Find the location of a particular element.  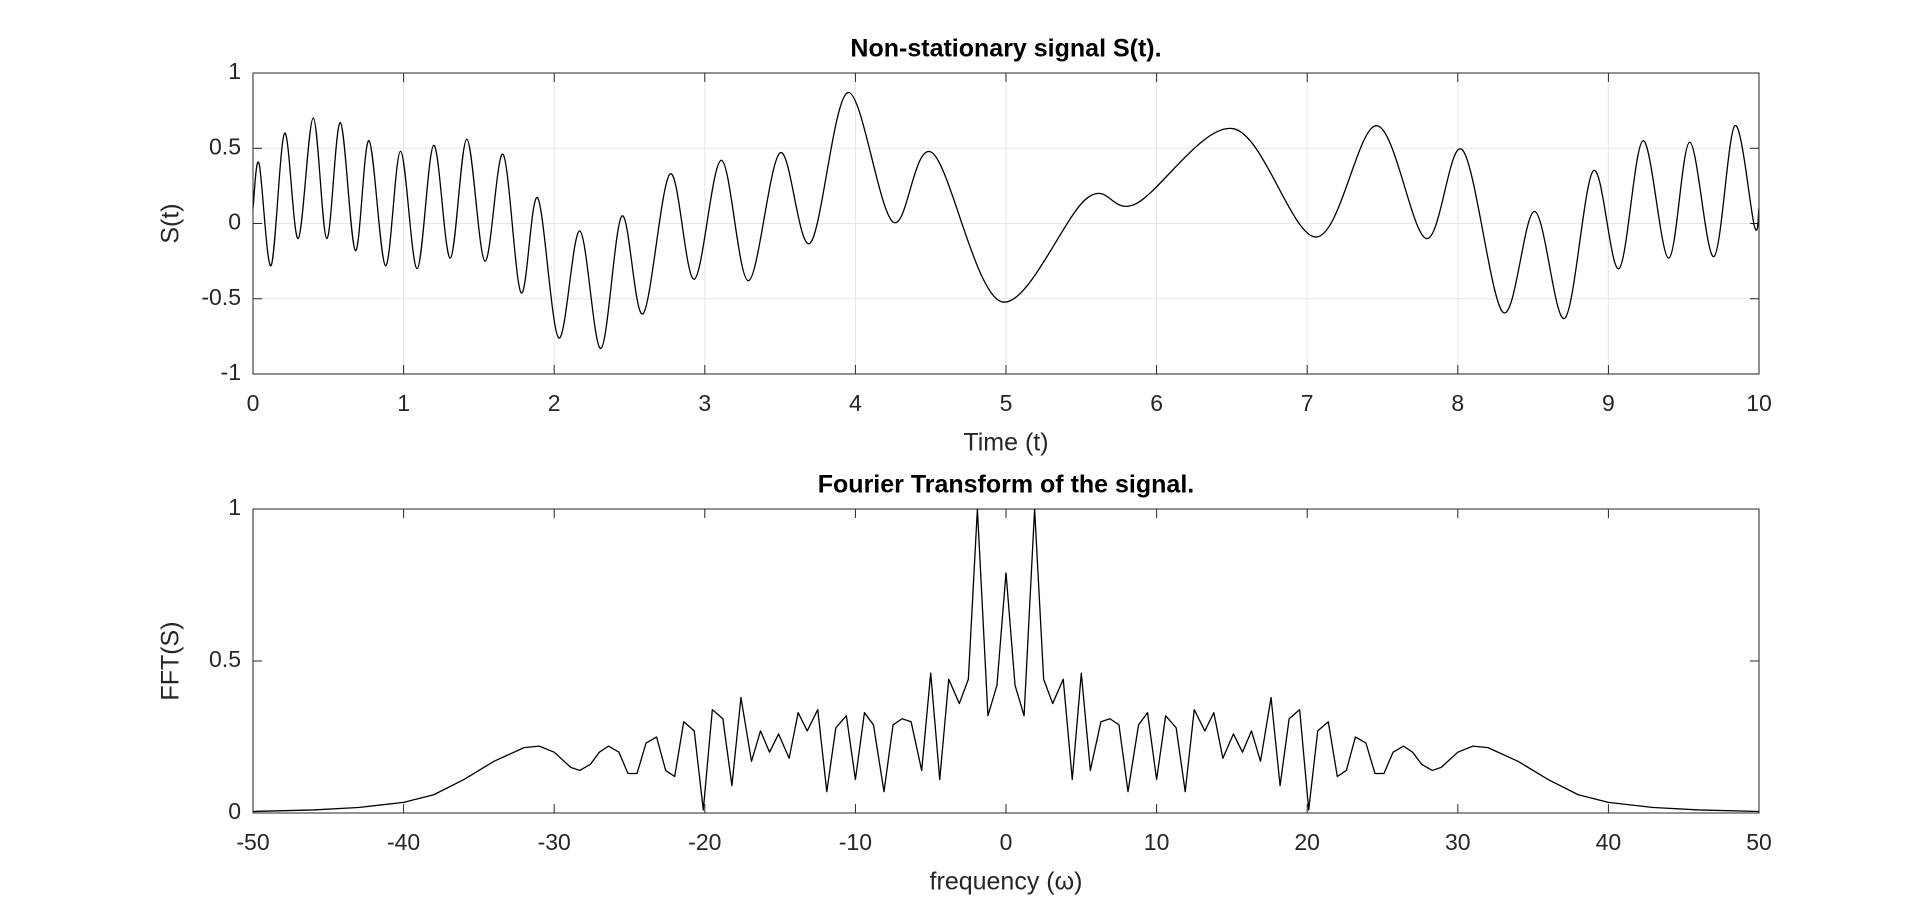

y-tick-label: -0.5 is located at coordinates (221, 297).